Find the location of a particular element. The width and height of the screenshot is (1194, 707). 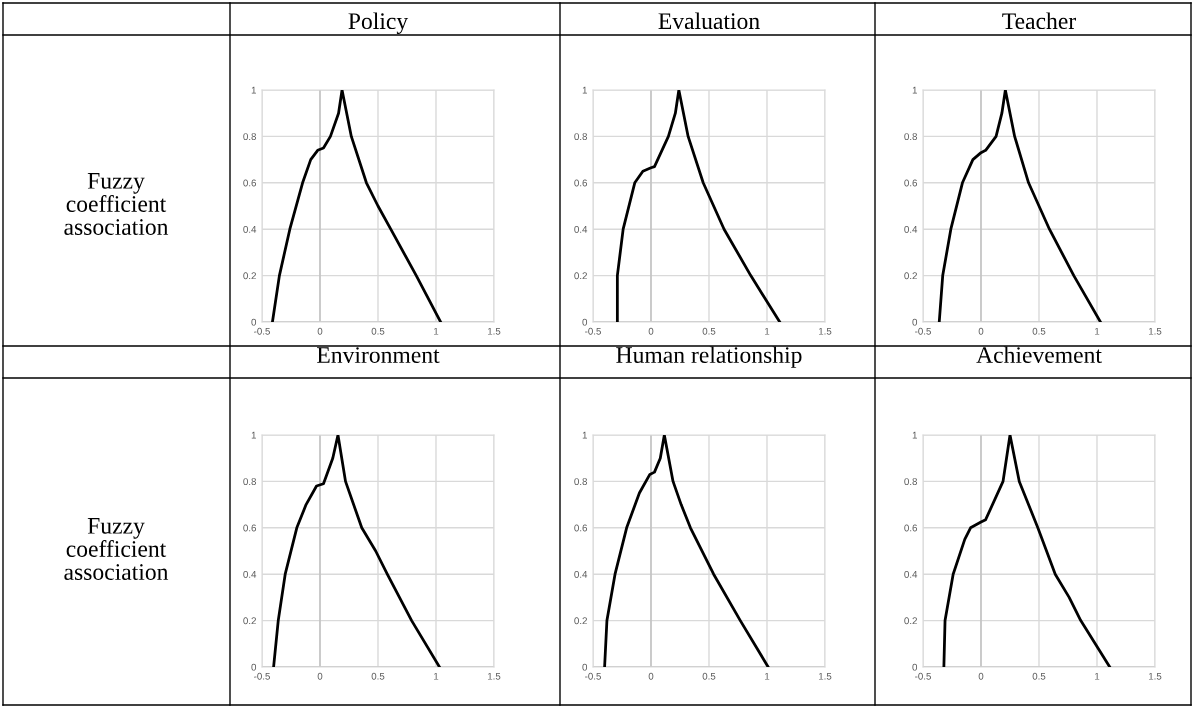

chart-title: Environment is located at coordinates (378, 355).